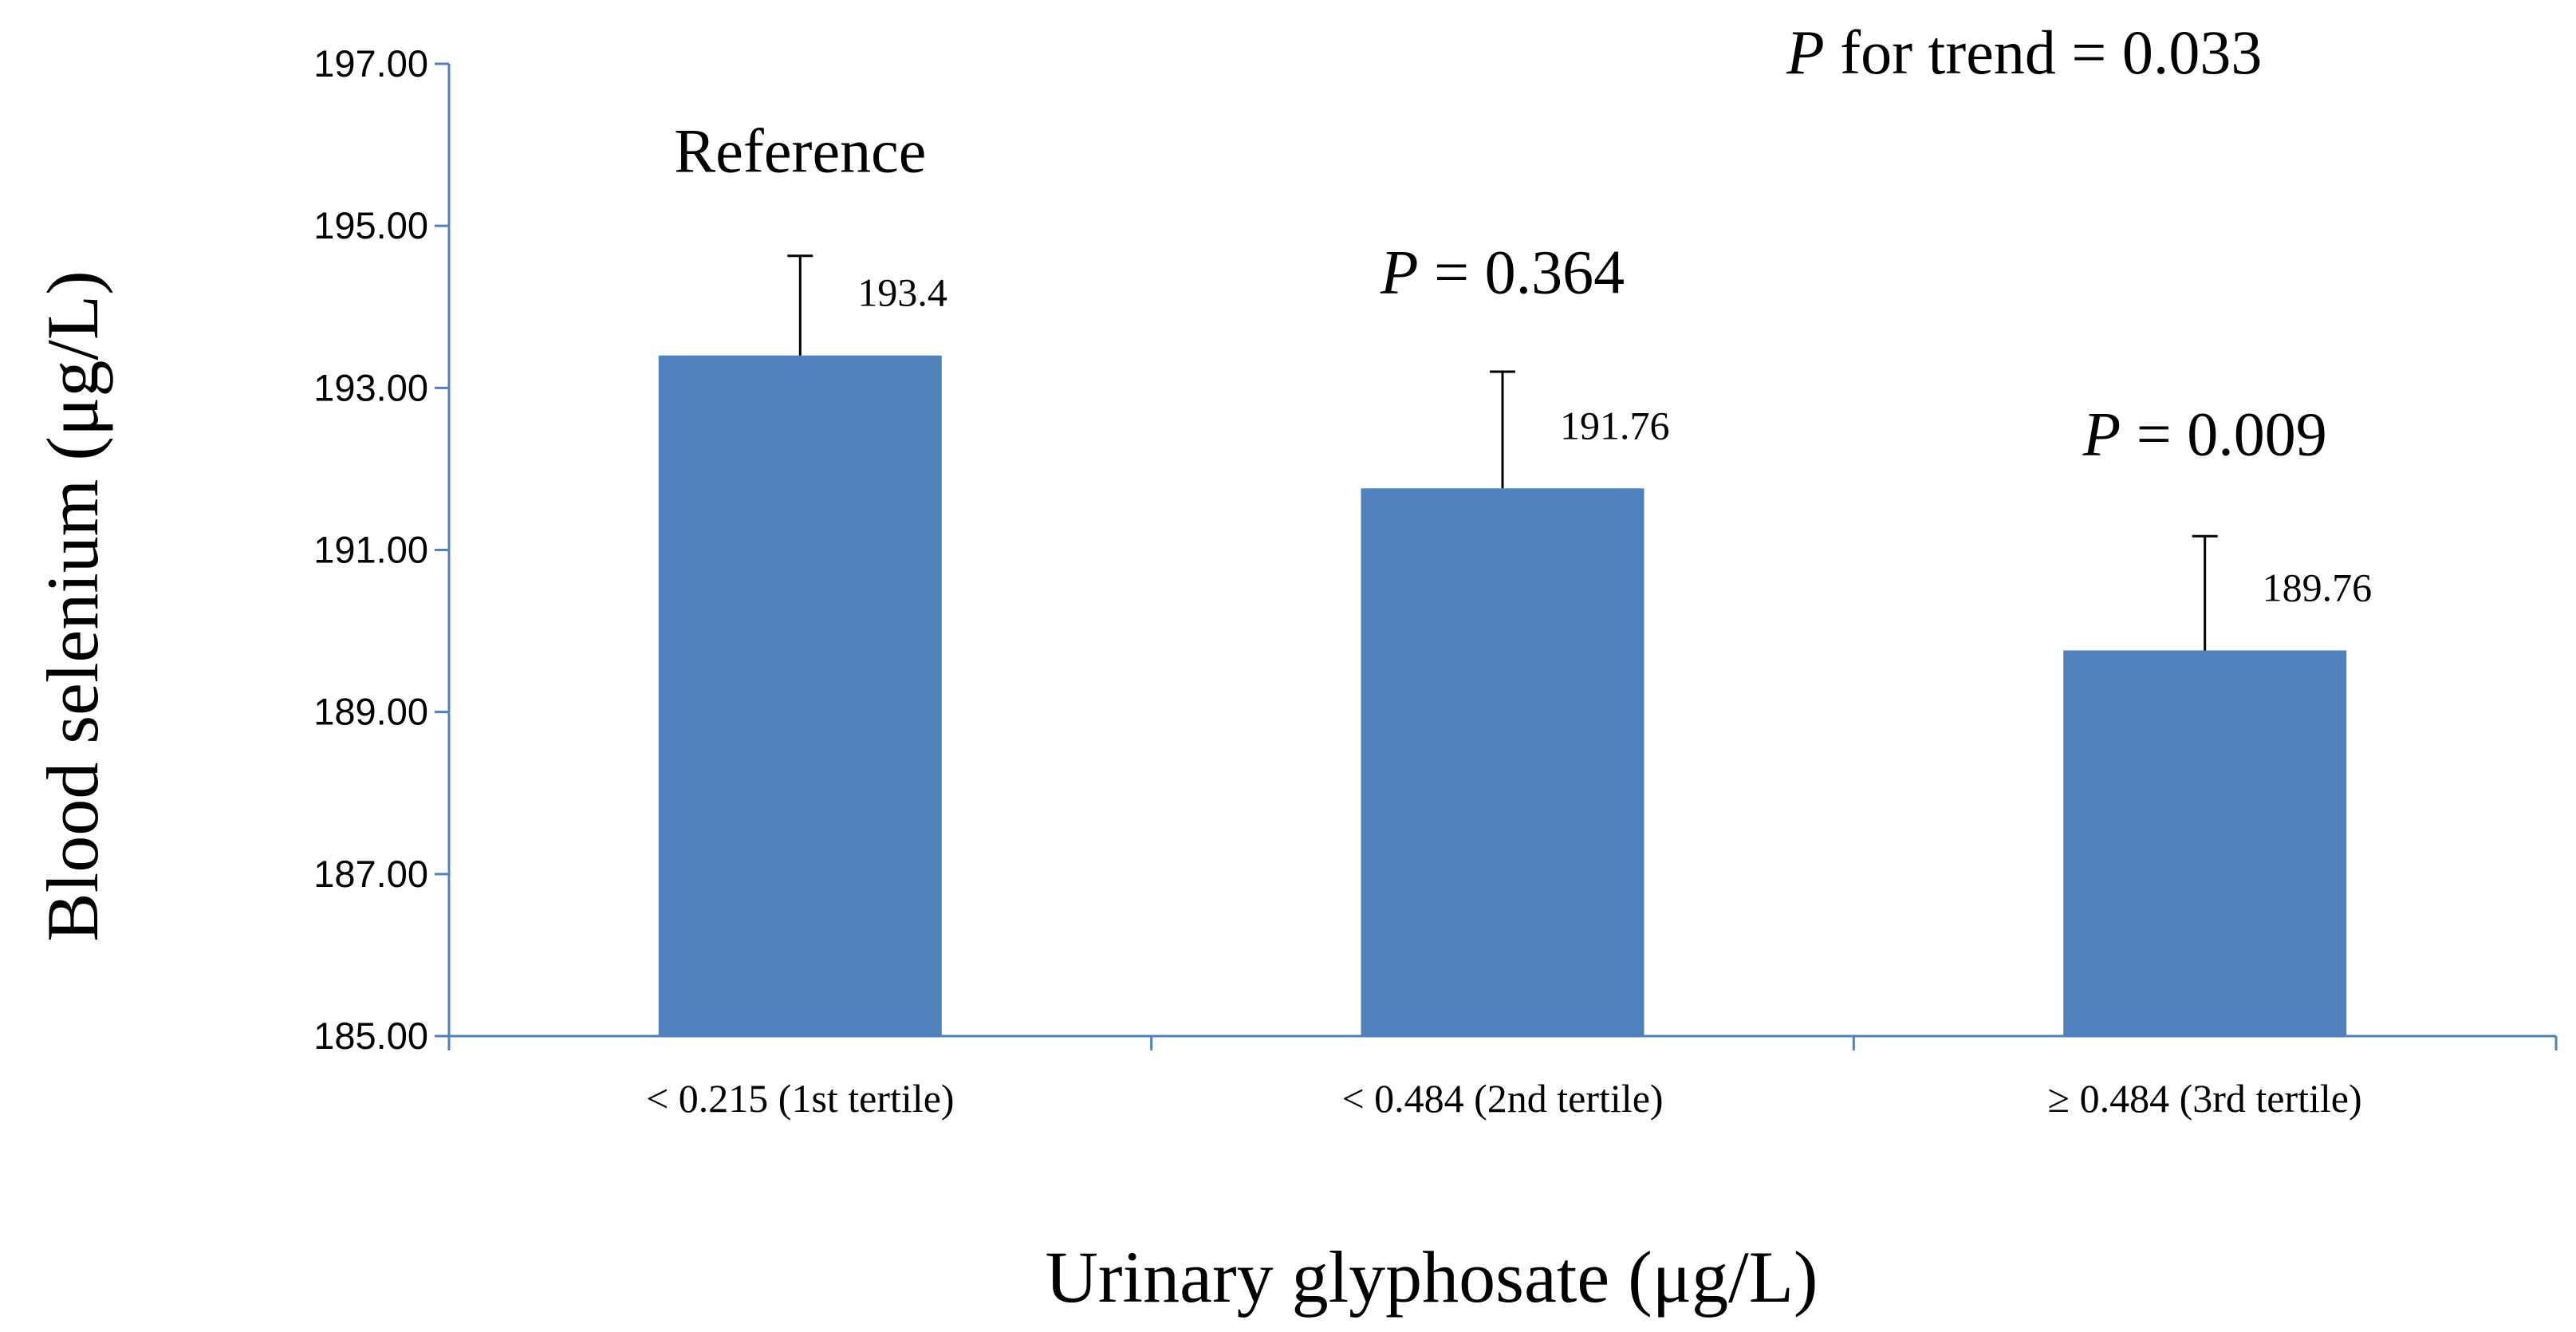 The image size is (2576, 1332). Describe the element at coordinates (370, 874) in the screenshot. I see `y-tick-label: 187.00` at that location.